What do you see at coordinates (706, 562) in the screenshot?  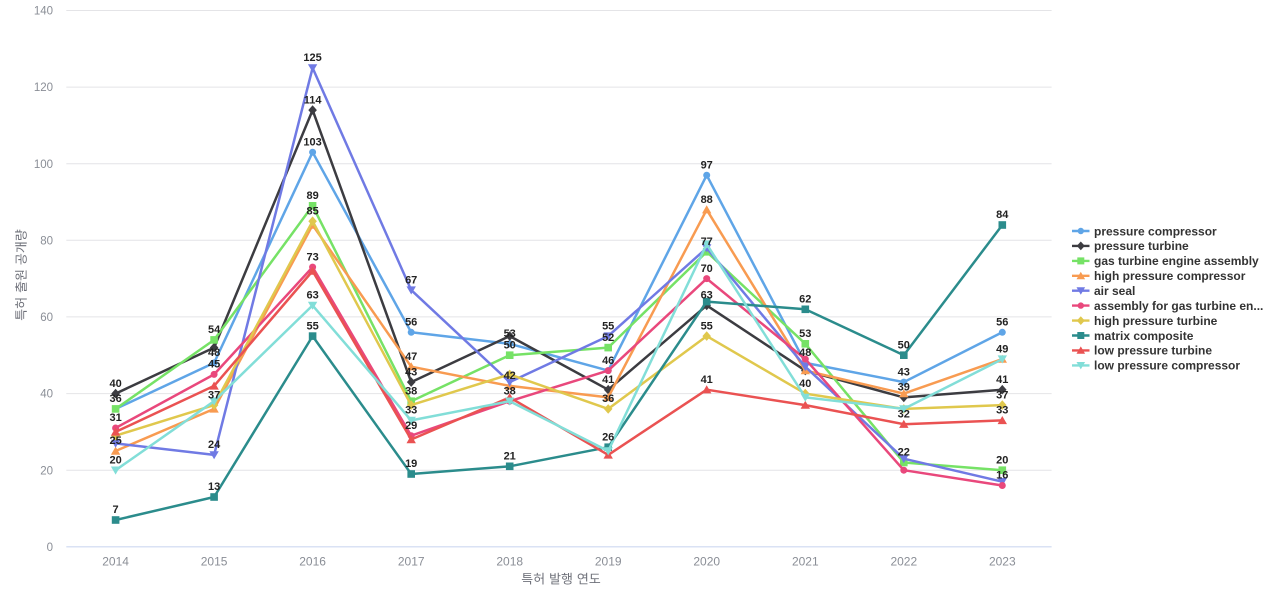 I see `svg-text: 2020` at bounding box center [706, 562].